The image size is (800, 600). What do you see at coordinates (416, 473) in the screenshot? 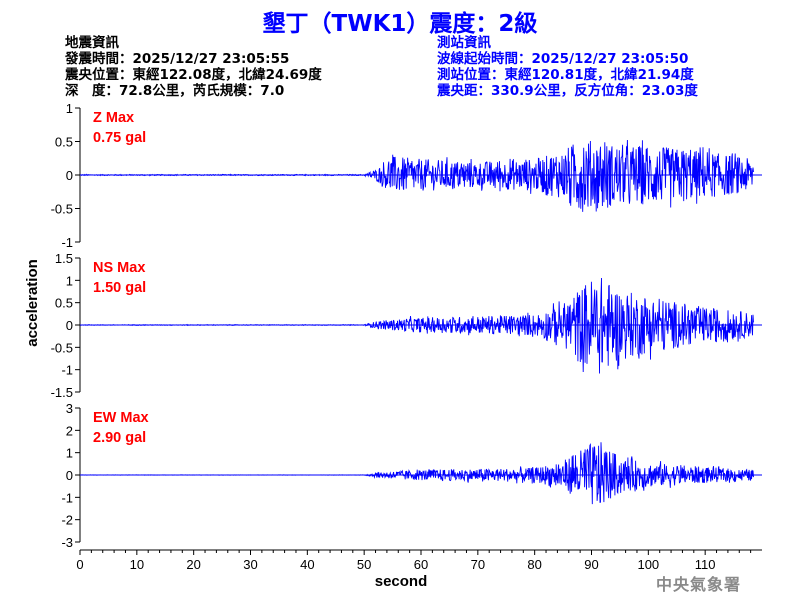
I see `waveform-trace-ew` at bounding box center [416, 473].